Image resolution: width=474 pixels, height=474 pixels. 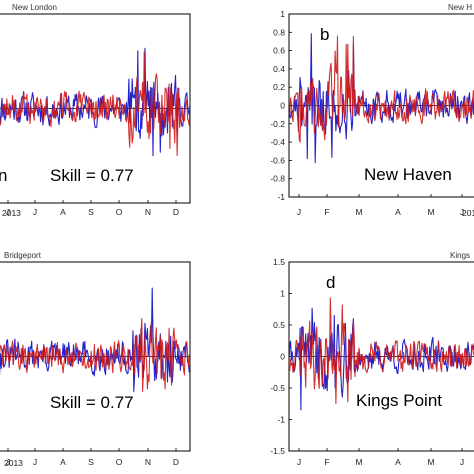 I want to click on y-tick-label: 0.6, so click(x=279, y=51).